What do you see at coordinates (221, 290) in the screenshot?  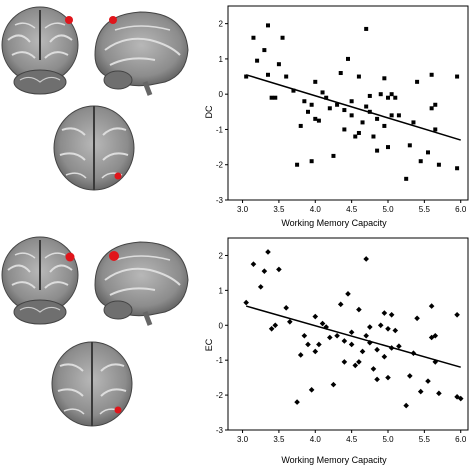 I see `y-tick-label: 1` at bounding box center [221, 290].